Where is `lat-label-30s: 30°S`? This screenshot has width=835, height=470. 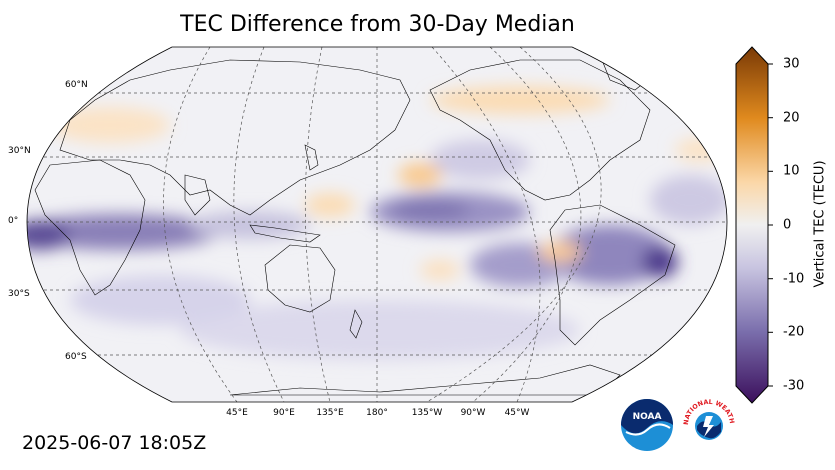
lat-label-30s: 30°S is located at coordinates (19, 294).